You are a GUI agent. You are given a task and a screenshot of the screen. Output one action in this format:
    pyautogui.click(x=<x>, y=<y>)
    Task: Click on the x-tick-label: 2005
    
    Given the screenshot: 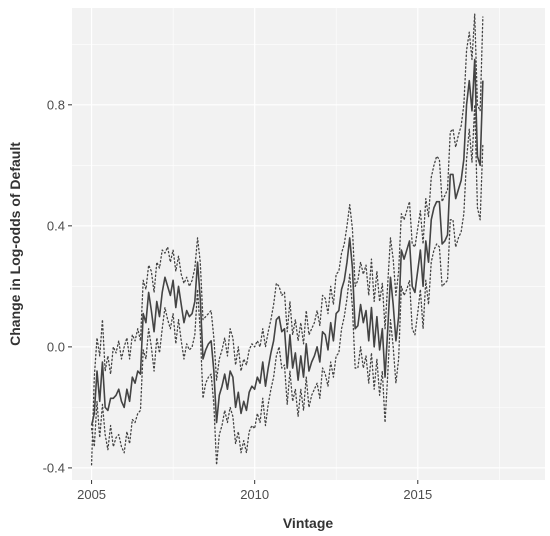 What is the action you would take?
    pyautogui.click(x=91, y=494)
    